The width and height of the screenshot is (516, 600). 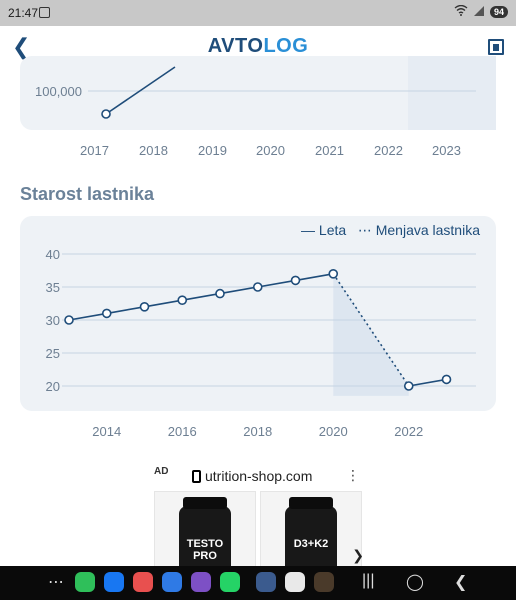 I want to click on back-nav-icon: ❮, so click(x=461, y=582).